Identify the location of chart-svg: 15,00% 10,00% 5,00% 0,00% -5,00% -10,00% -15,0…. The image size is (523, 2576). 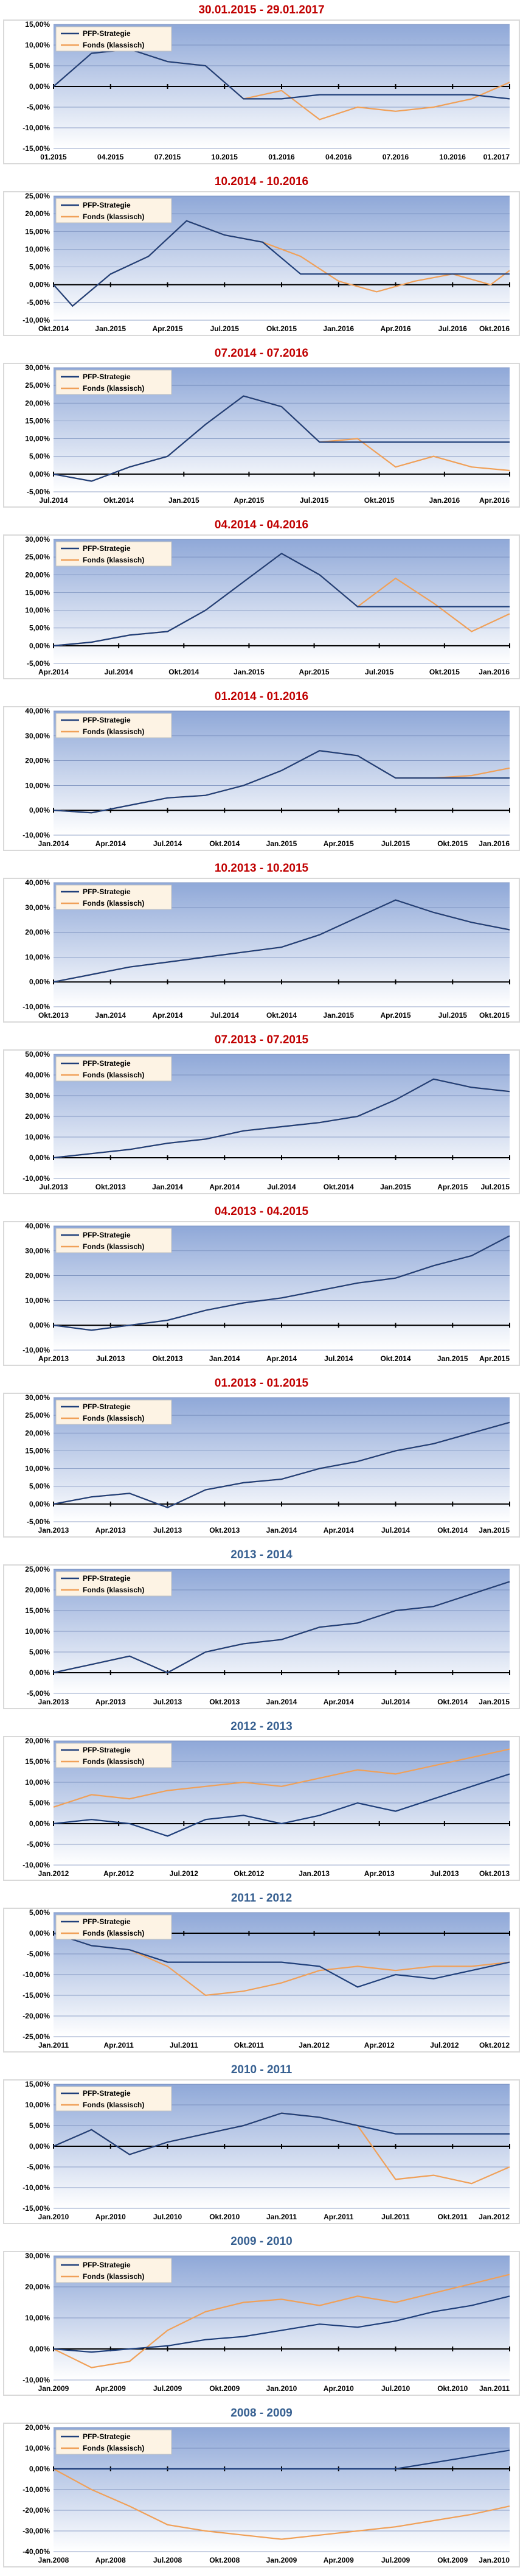
(261, 2151).